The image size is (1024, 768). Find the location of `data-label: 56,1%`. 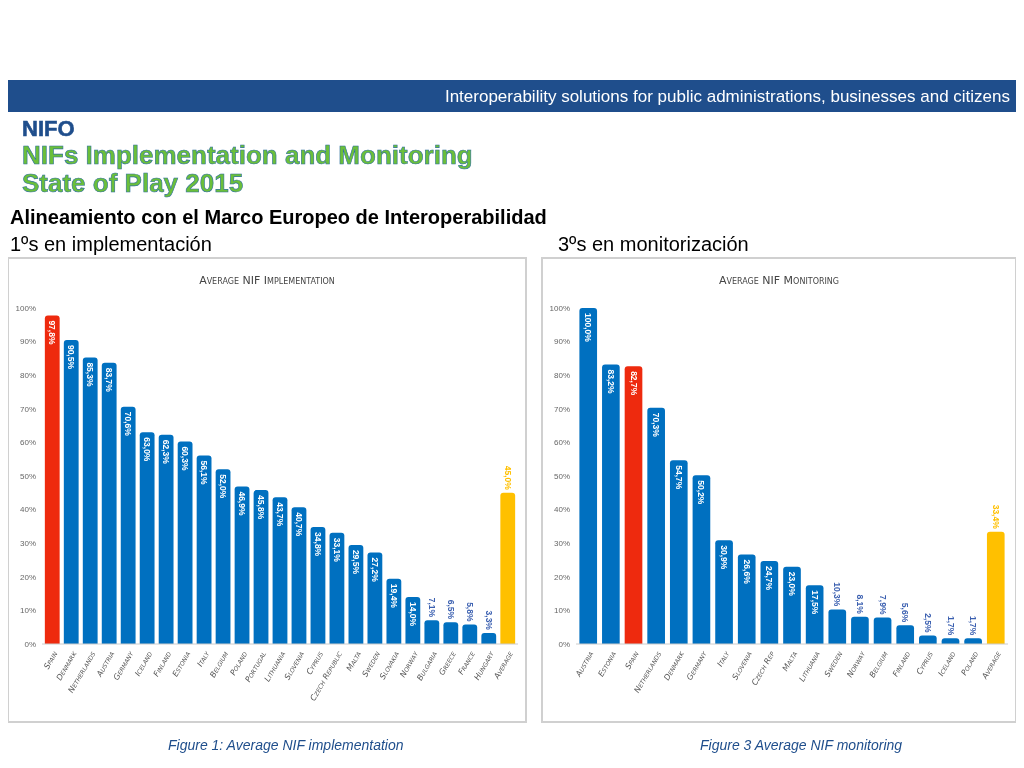

data-label: 56,1% is located at coordinates (204, 473).